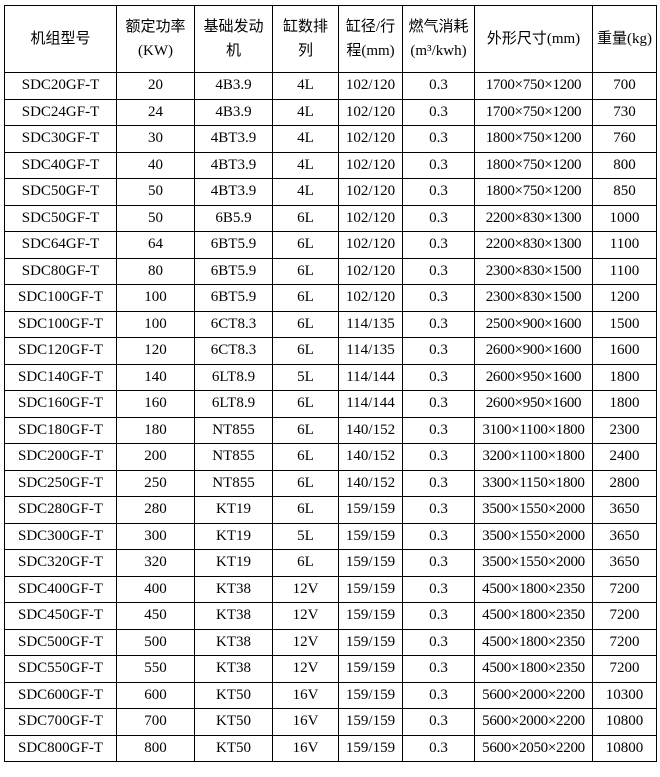 The image size is (660, 777). I want to click on cell-rated-power: 50, so click(155, 192).